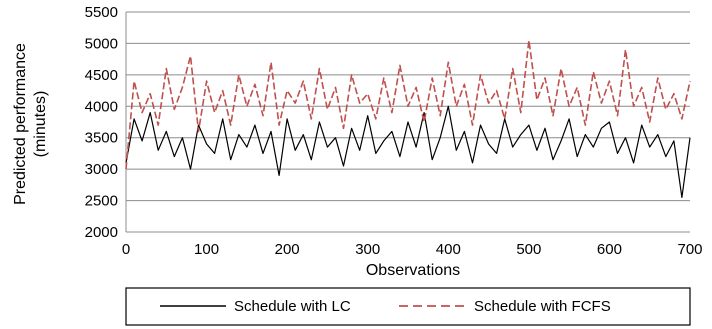 The image size is (712, 329). What do you see at coordinates (412, 249) in the screenshot?
I see `x-tick-labels: 0 100 200 300 400 500 600 700` at bounding box center [412, 249].